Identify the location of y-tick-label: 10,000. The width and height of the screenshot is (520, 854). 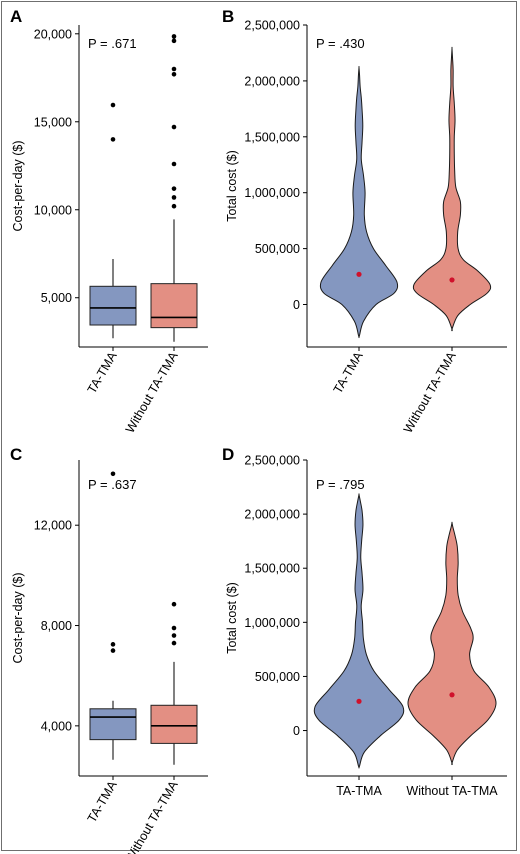
(53, 210).